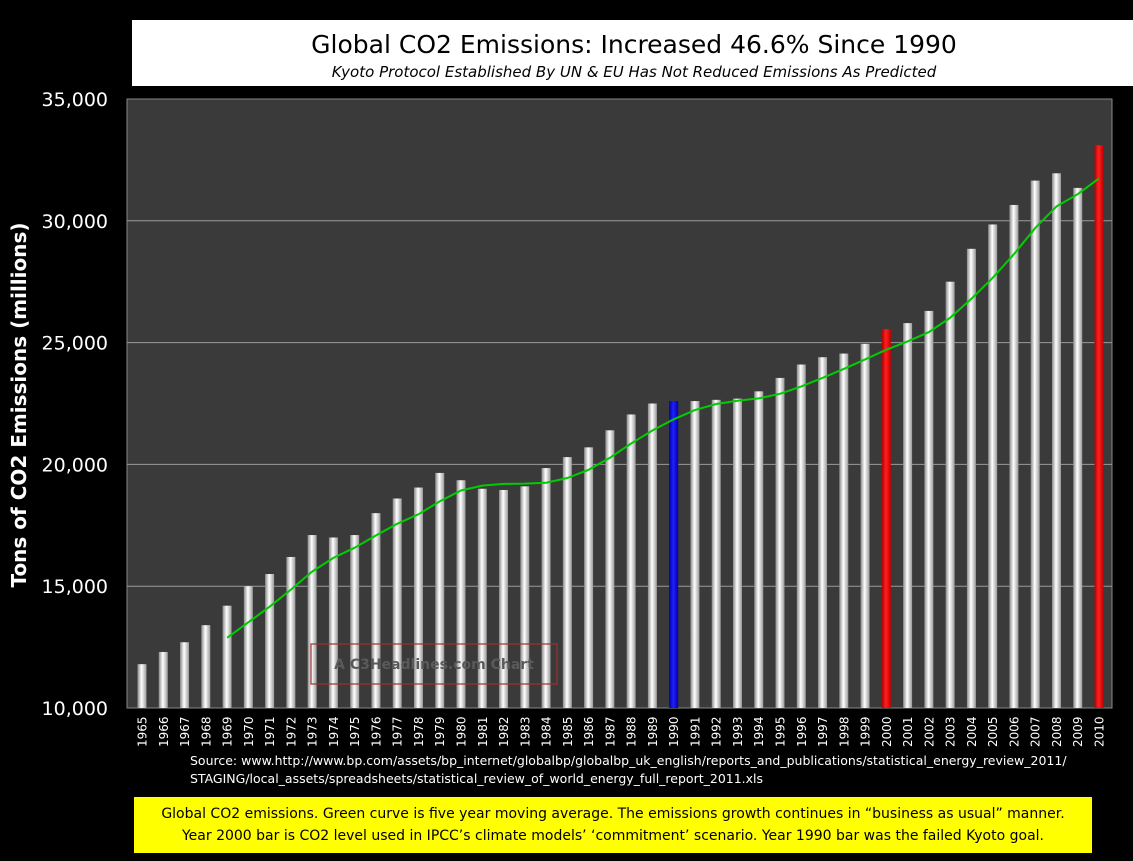 This screenshot has height=861, width=1133. Describe the element at coordinates (461, 594) in the screenshot. I see `bar-1980` at that location.